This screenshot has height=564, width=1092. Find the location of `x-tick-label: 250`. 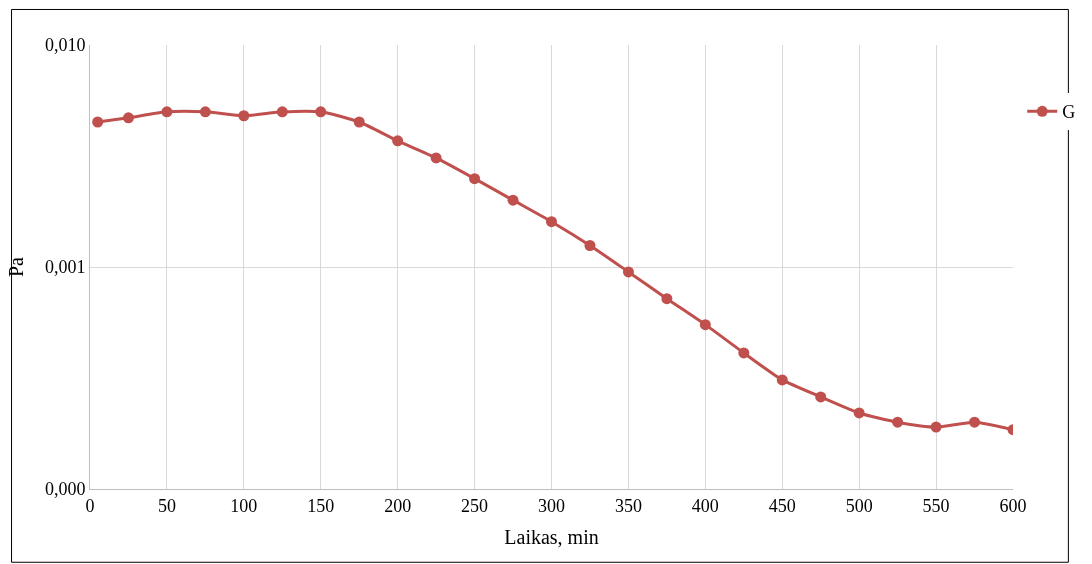

x-tick-label: 250 is located at coordinates (475, 505).